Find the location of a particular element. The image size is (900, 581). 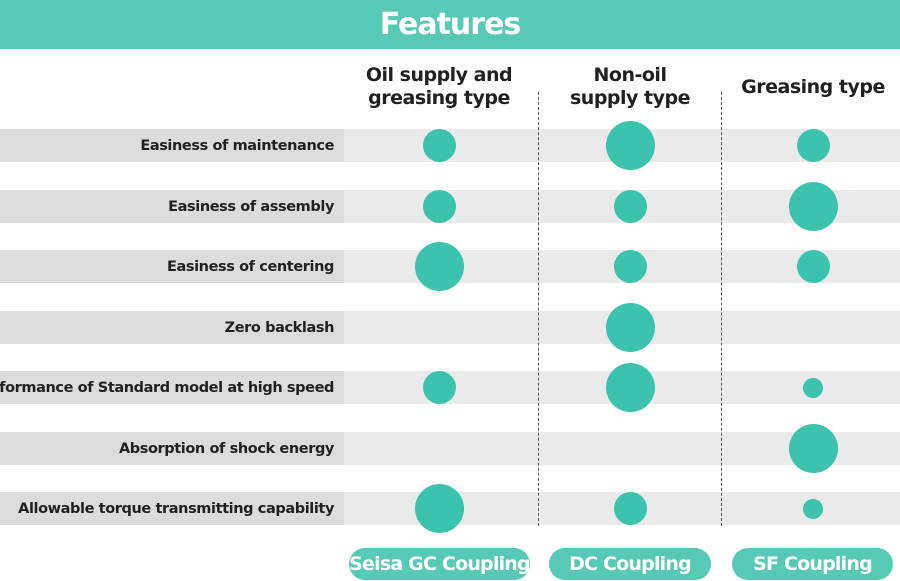

row-label: Allowable torque transmitting capability is located at coordinates (172, 508).